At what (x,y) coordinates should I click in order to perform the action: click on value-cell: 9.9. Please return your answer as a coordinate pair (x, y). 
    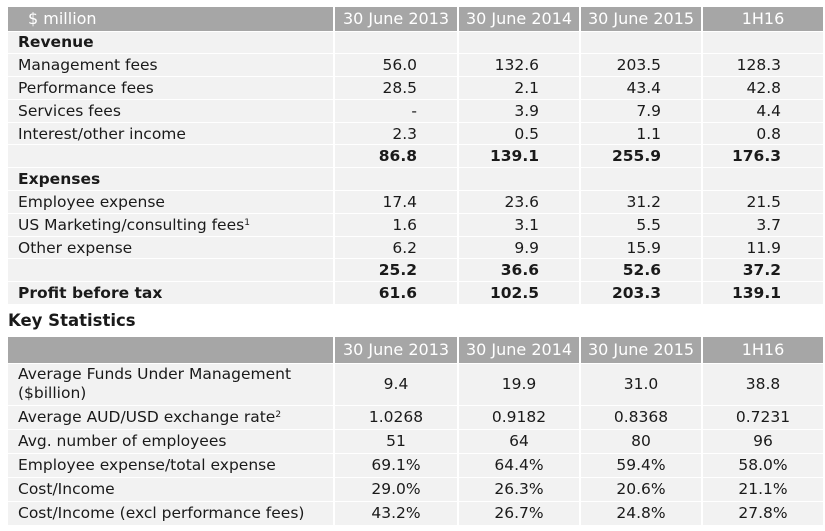
    Looking at the image, I should click on (519, 248).